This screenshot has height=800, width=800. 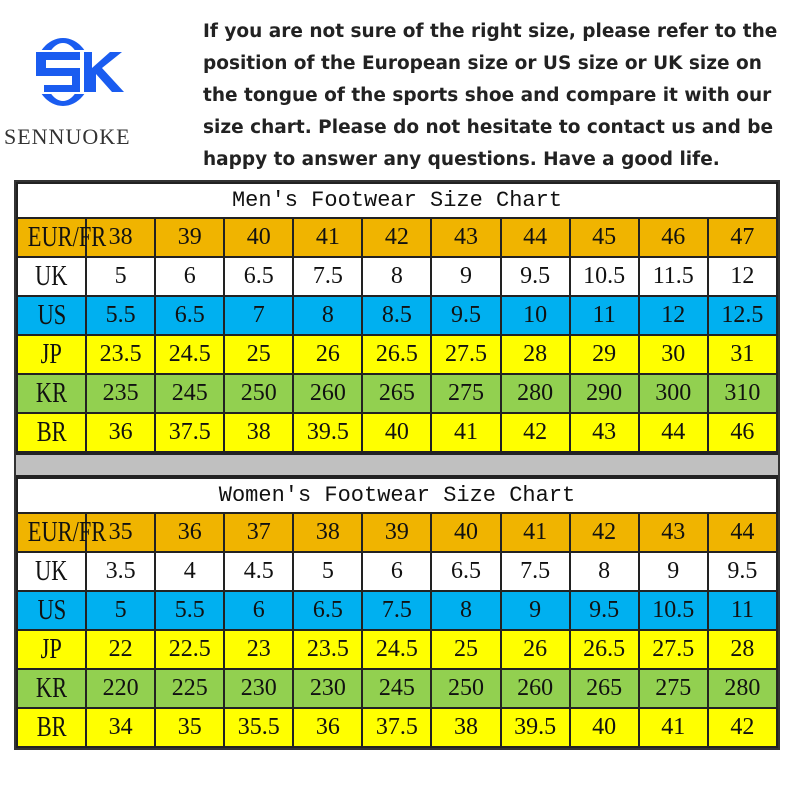 What do you see at coordinates (397, 532) in the screenshot?
I see `size-row-eur-fr: EUR/FR 35 36 37 38 39 40 41 42 43 44` at bounding box center [397, 532].